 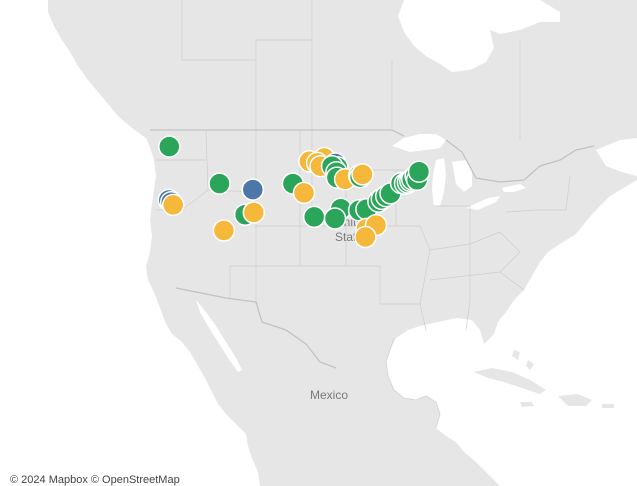 I want to click on land-jamaica, so click(x=527, y=404).